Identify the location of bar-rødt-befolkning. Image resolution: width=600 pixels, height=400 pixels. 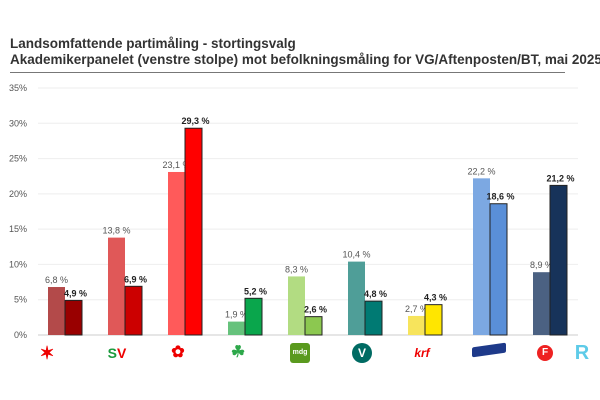
(73, 317).